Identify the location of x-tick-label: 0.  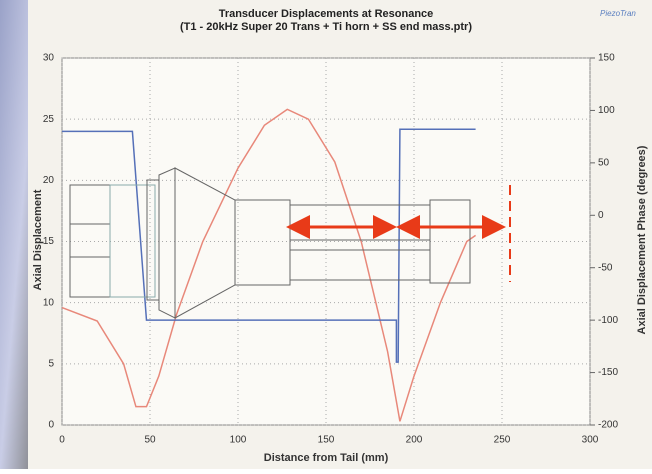
(62, 440).